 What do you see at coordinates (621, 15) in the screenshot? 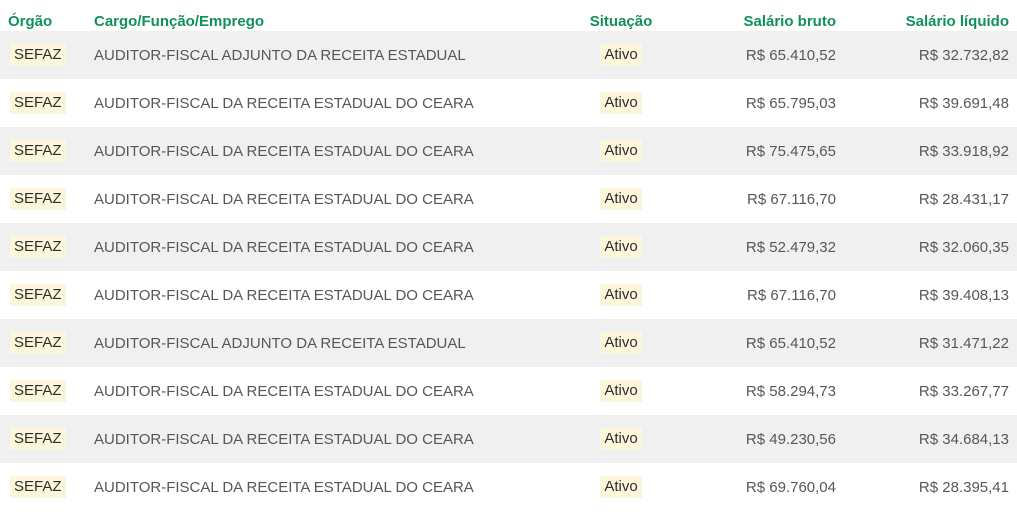
I see `column-header-situacao: Situação` at bounding box center [621, 15].